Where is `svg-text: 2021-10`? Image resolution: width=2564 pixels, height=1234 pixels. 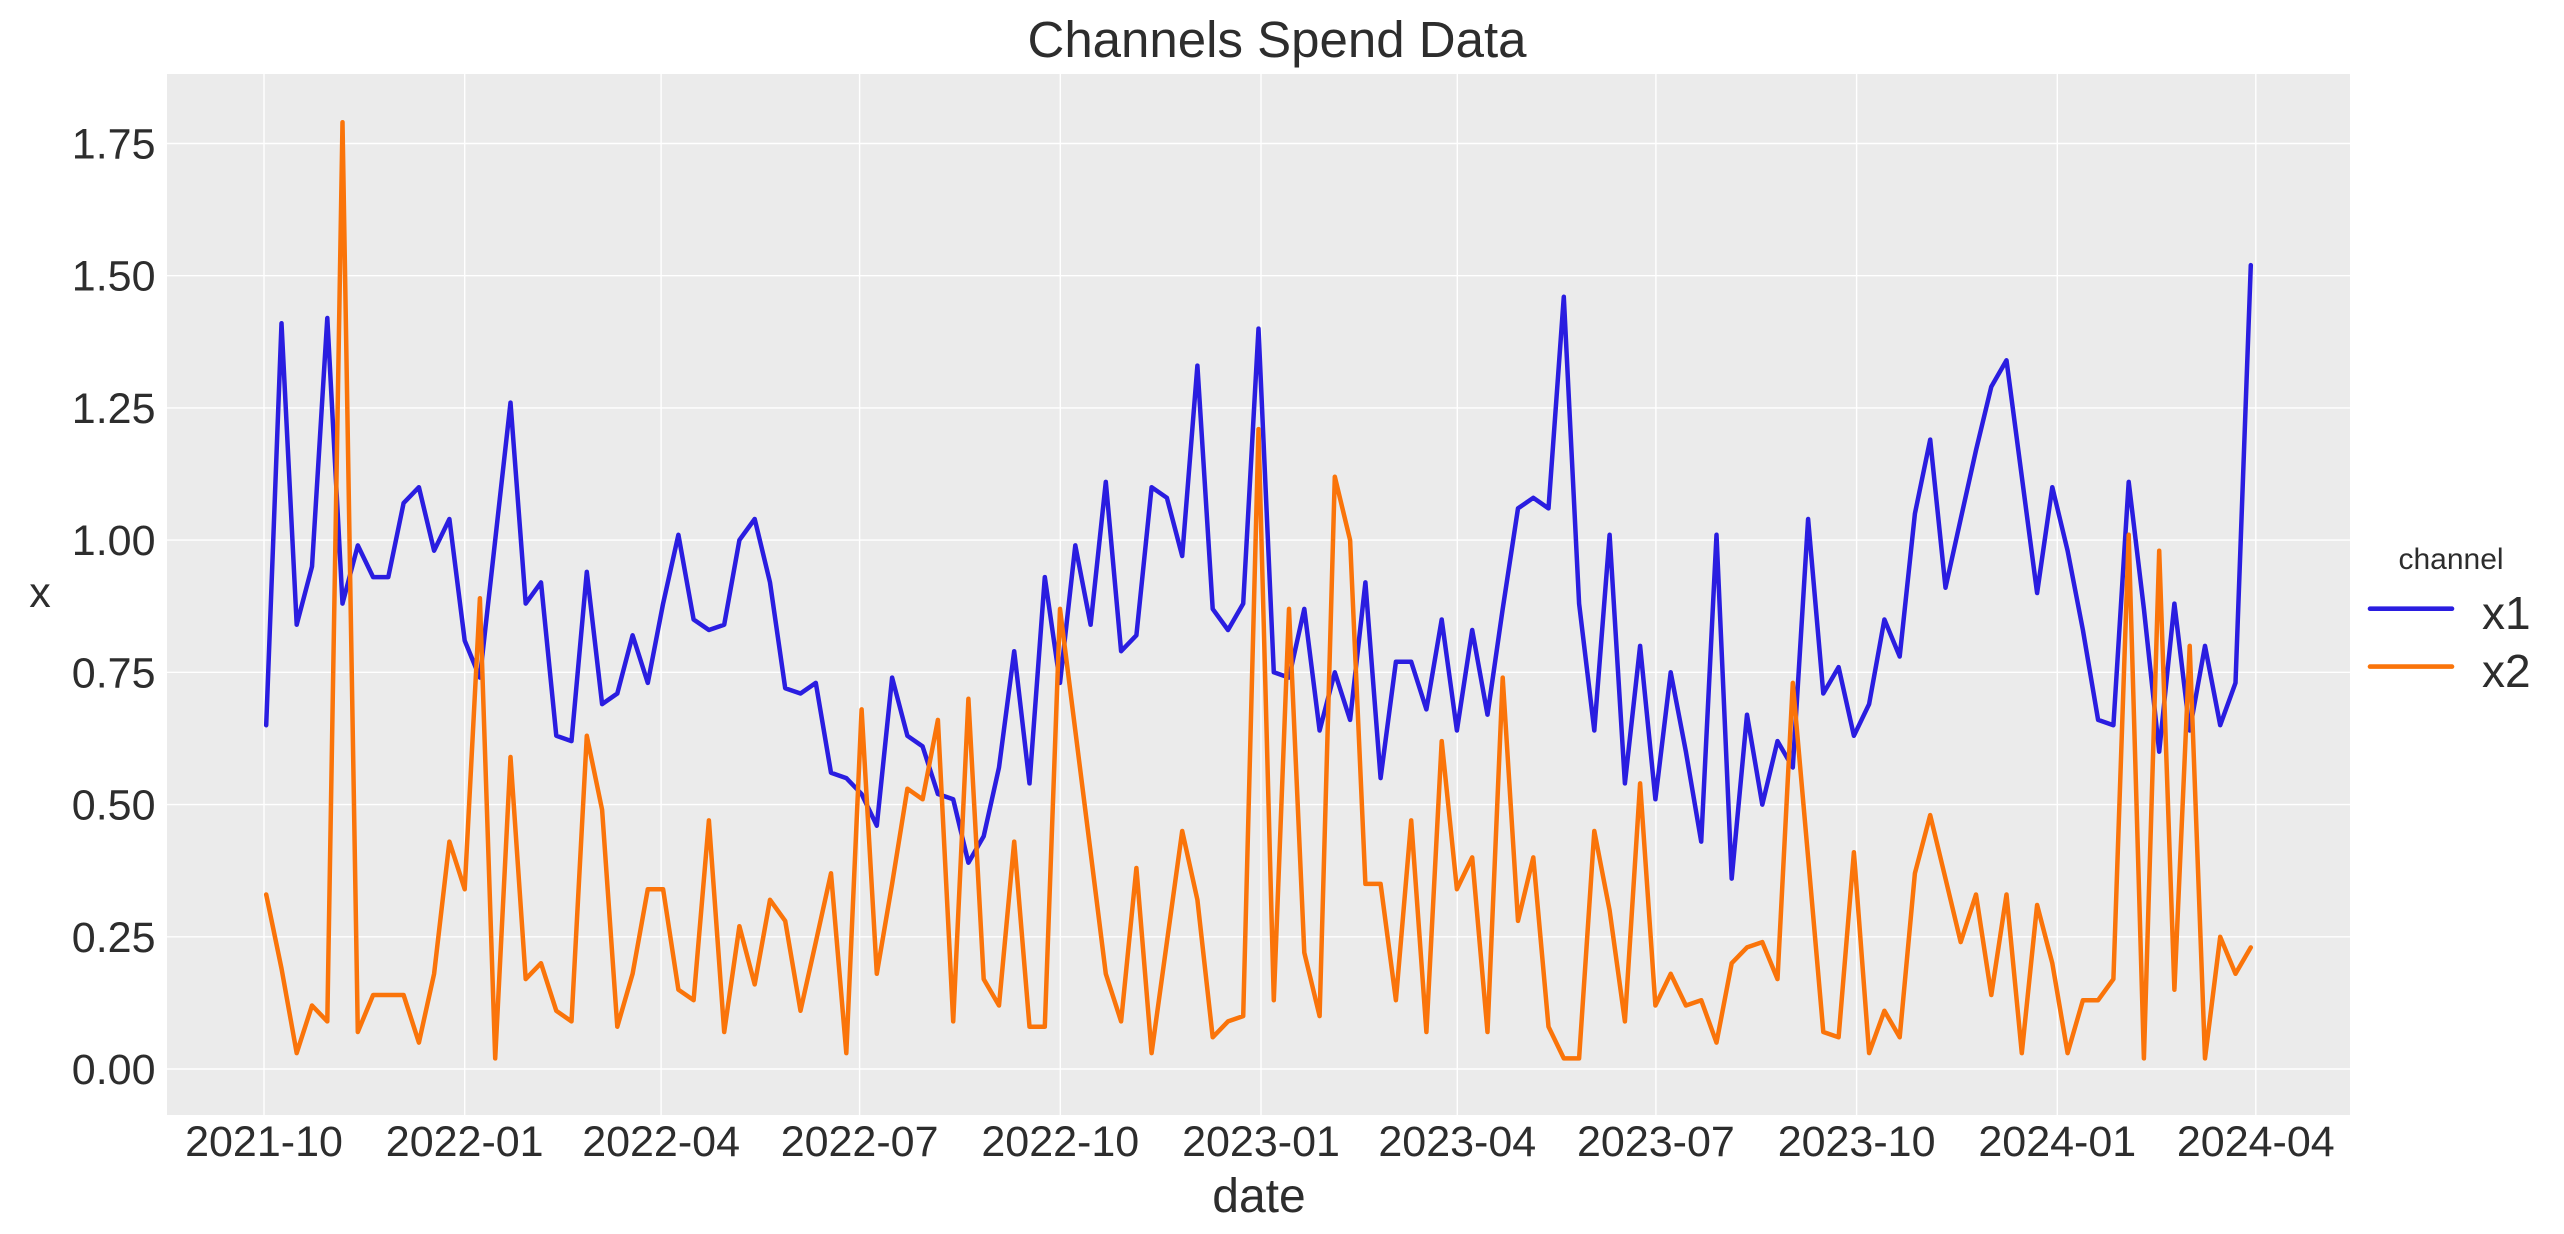
svg-text: 2021-10 is located at coordinates (264, 1142).